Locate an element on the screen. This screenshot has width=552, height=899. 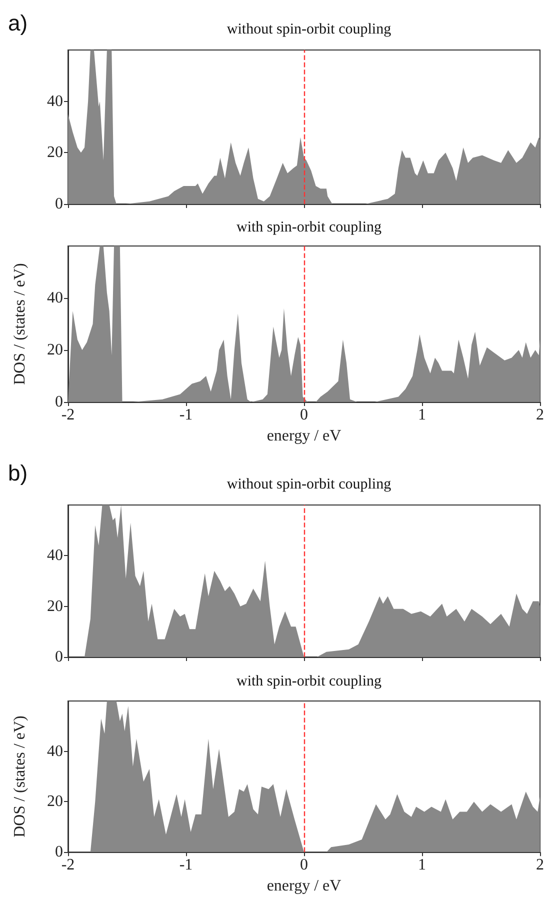
text: a) is located at coordinates (18, 23).